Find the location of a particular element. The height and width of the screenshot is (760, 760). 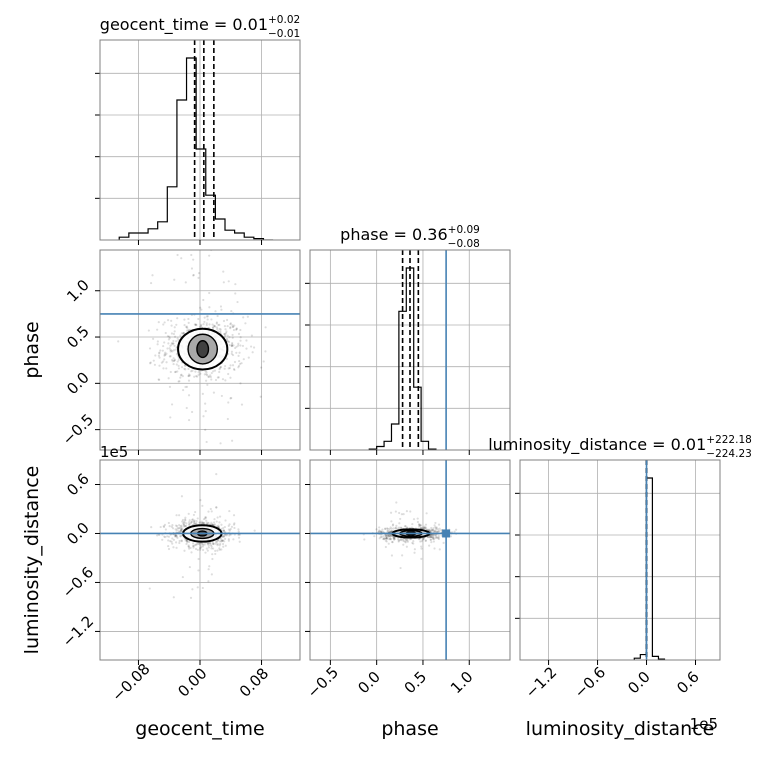

x-tick-label-phase: 0.5 is located at coordinates (416, 683).